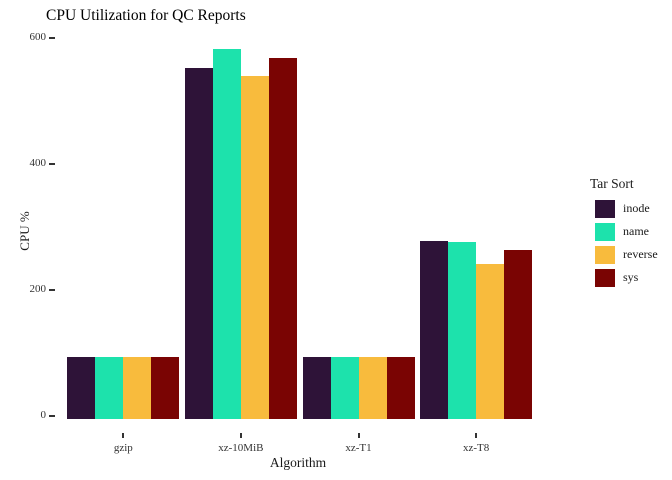 The width and height of the screenshot is (672, 480). Describe the element at coordinates (358, 448) in the screenshot. I see `x-tick-label: xz-T1` at that location.